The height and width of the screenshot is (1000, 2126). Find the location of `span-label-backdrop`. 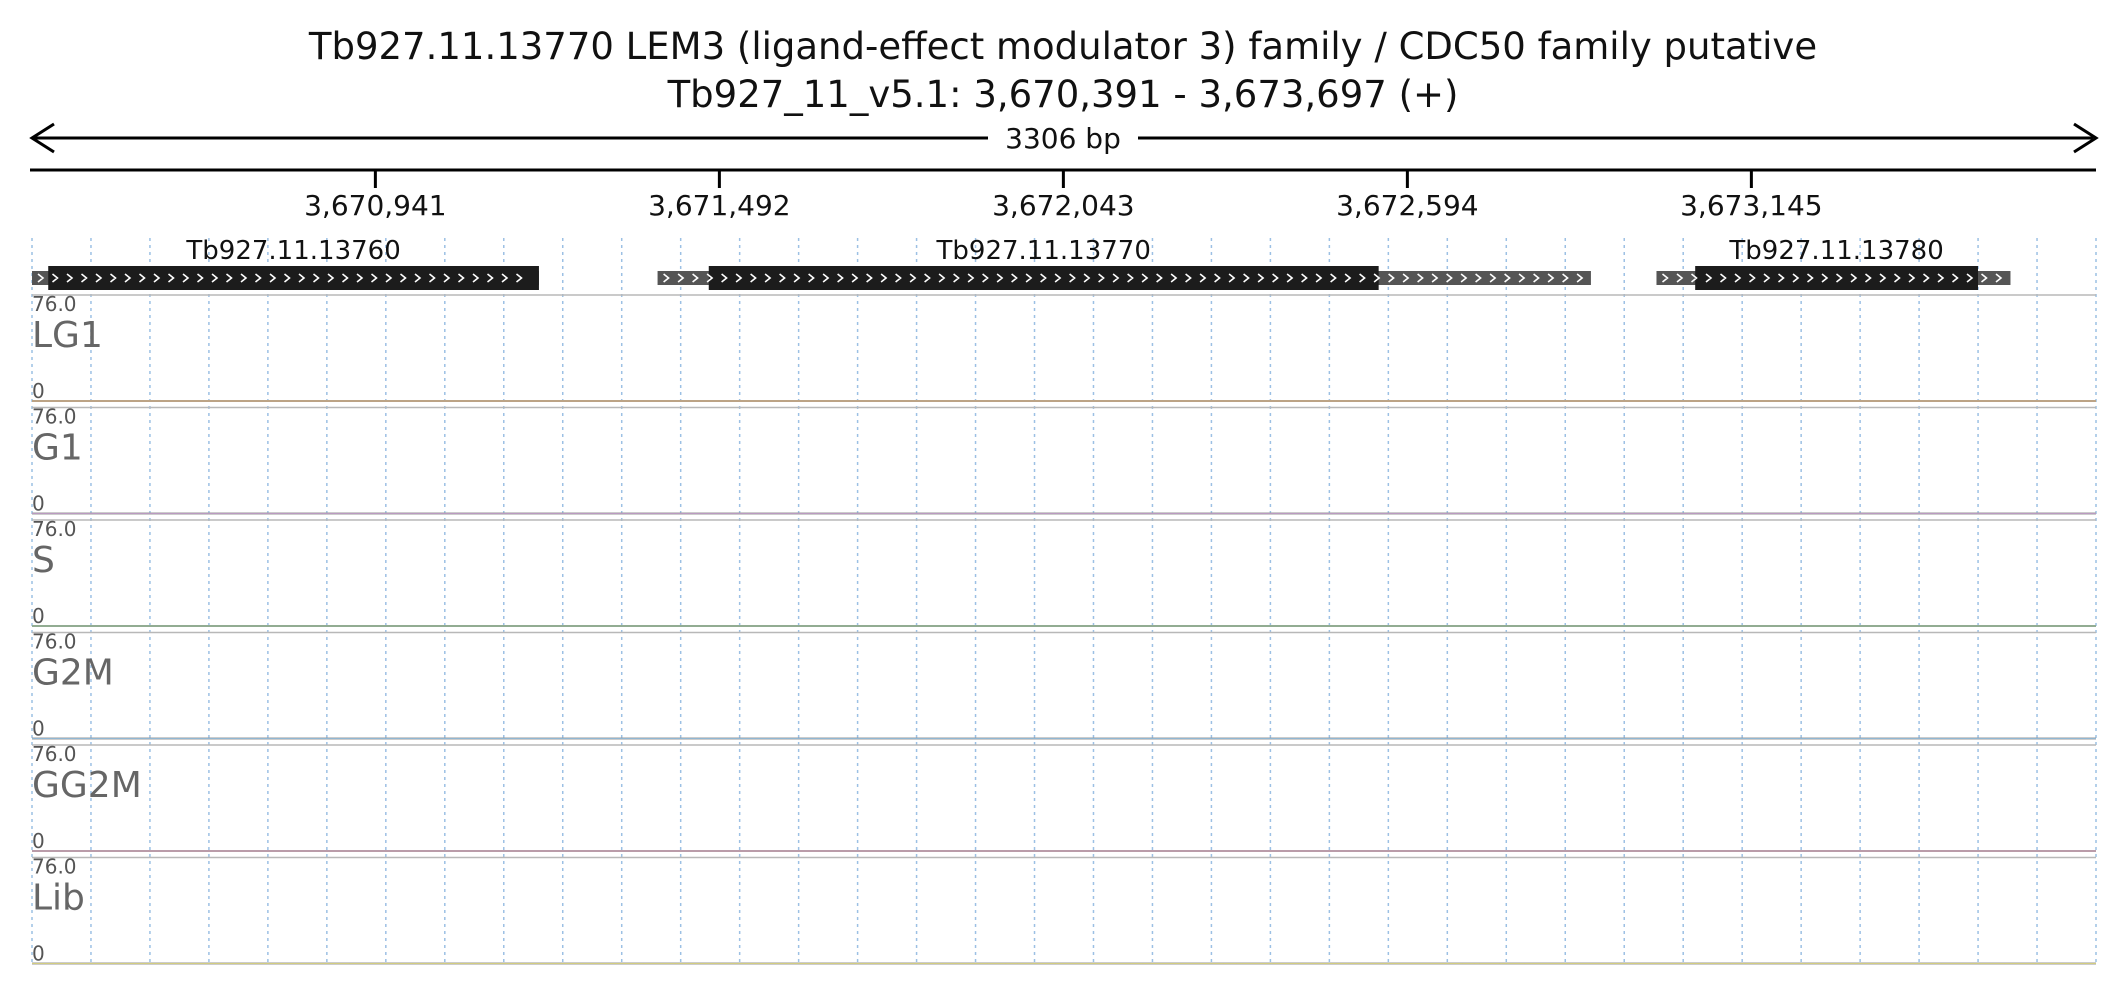

span-label-backdrop is located at coordinates (1063, 138).